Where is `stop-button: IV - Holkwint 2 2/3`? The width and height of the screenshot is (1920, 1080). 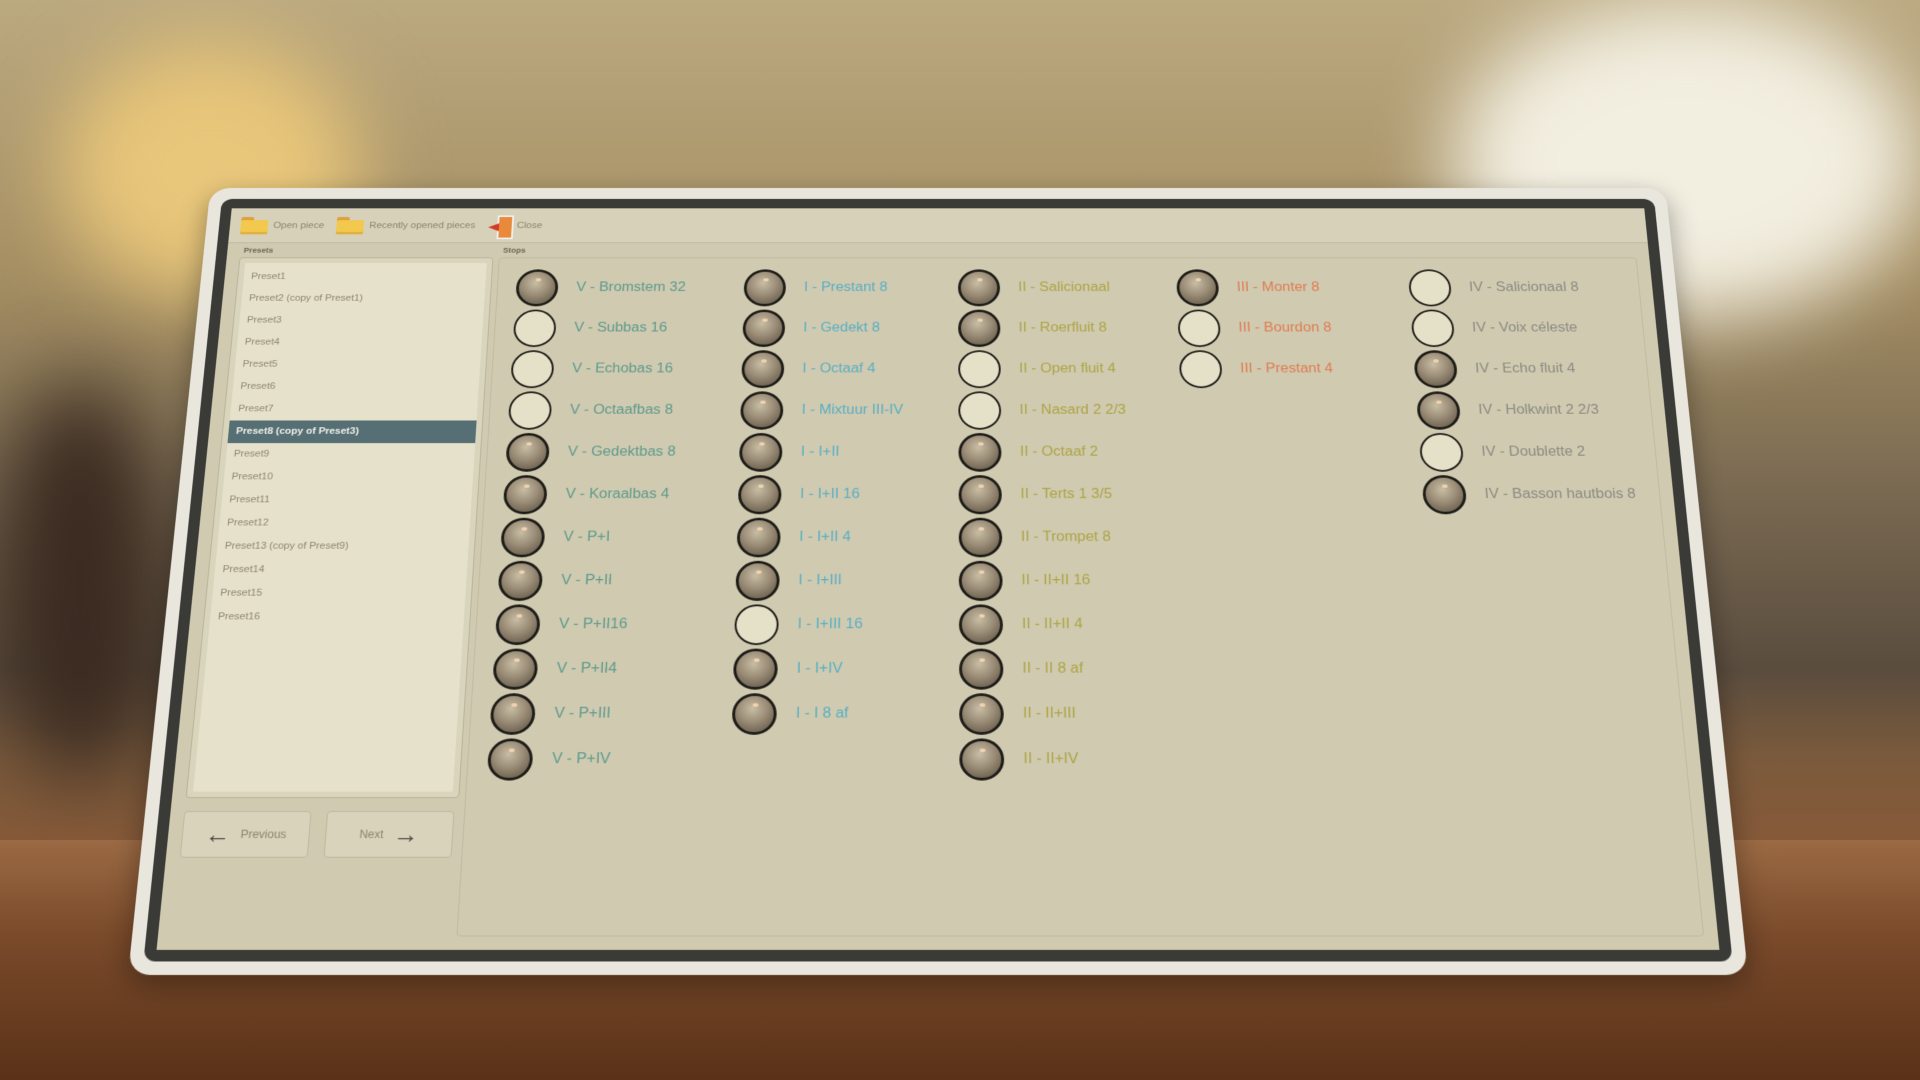 stop-button: IV - Holkwint 2 2/3 is located at coordinates (1508, 410).